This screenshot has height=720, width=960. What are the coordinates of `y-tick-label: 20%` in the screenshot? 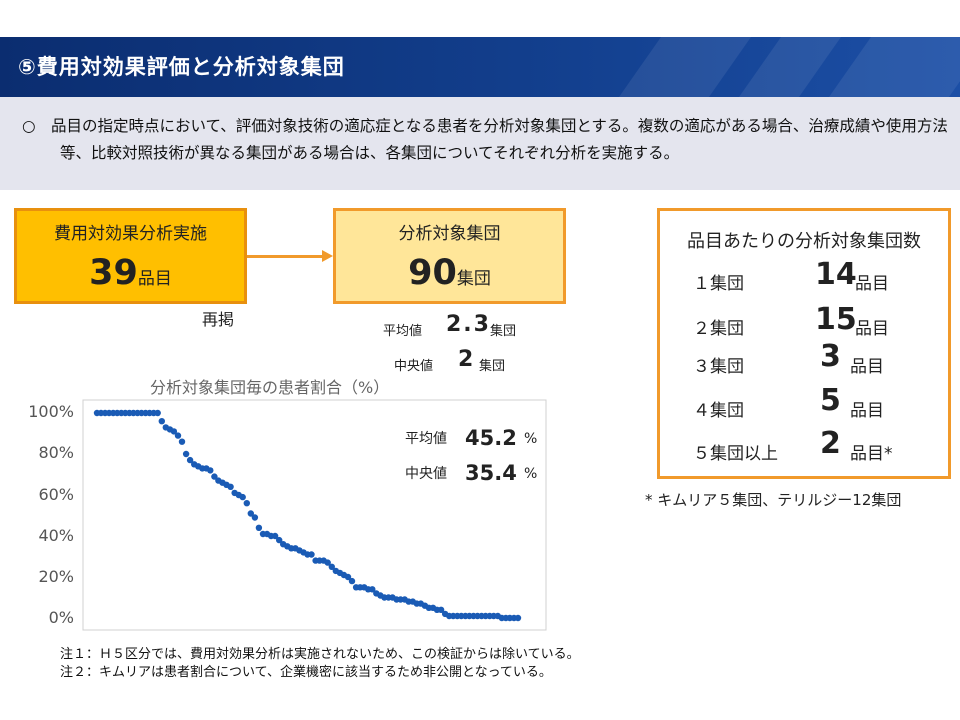 It's located at (56, 576).